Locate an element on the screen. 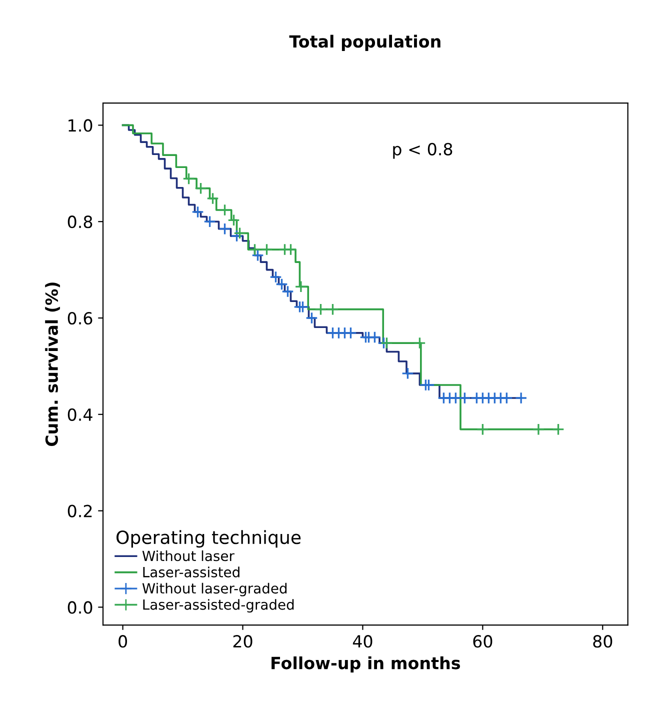 This screenshot has width=654, height=713. legend-title: Operating technique is located at coordinates (208, 539).